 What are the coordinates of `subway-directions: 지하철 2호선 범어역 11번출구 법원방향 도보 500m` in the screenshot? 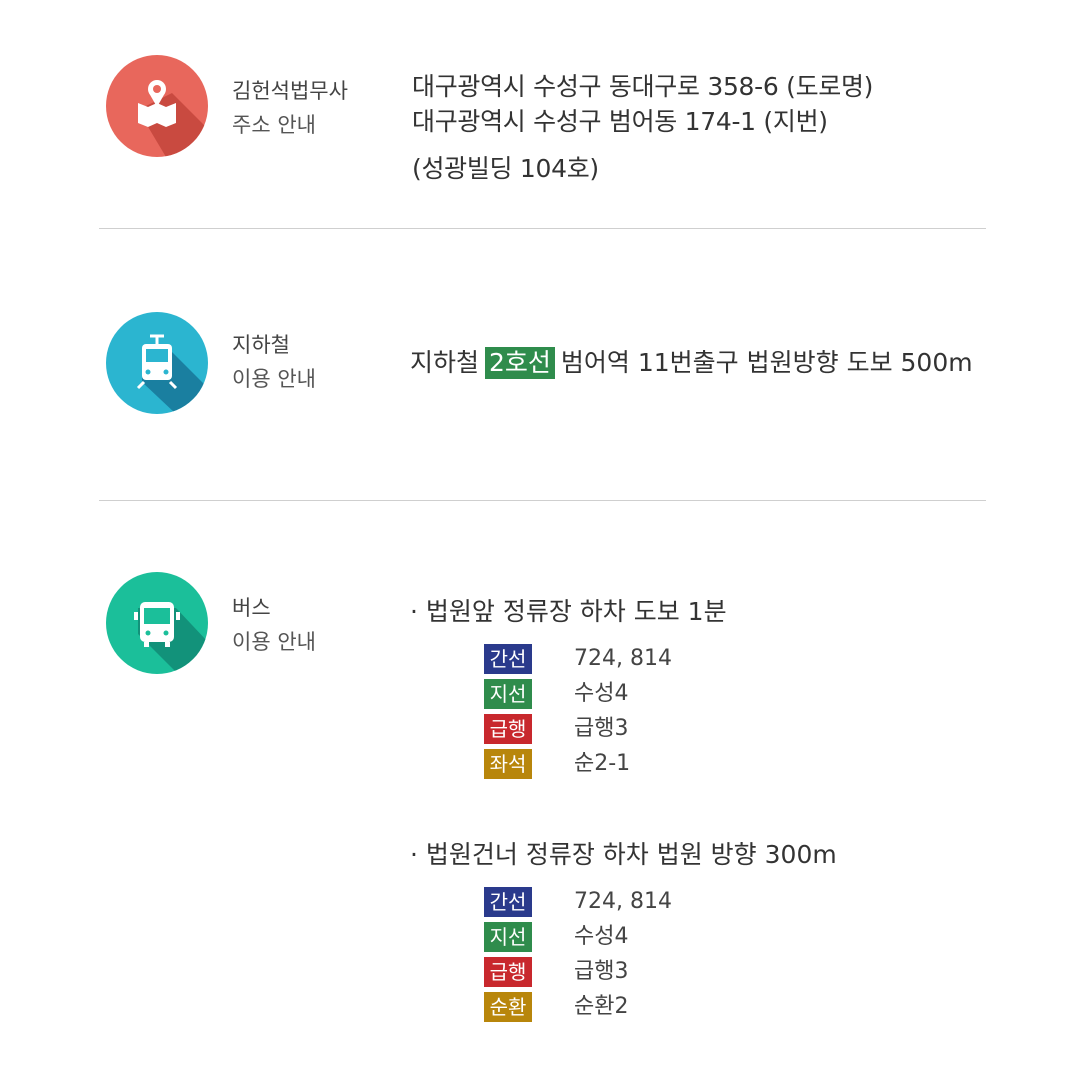 It's located at (691, 363).